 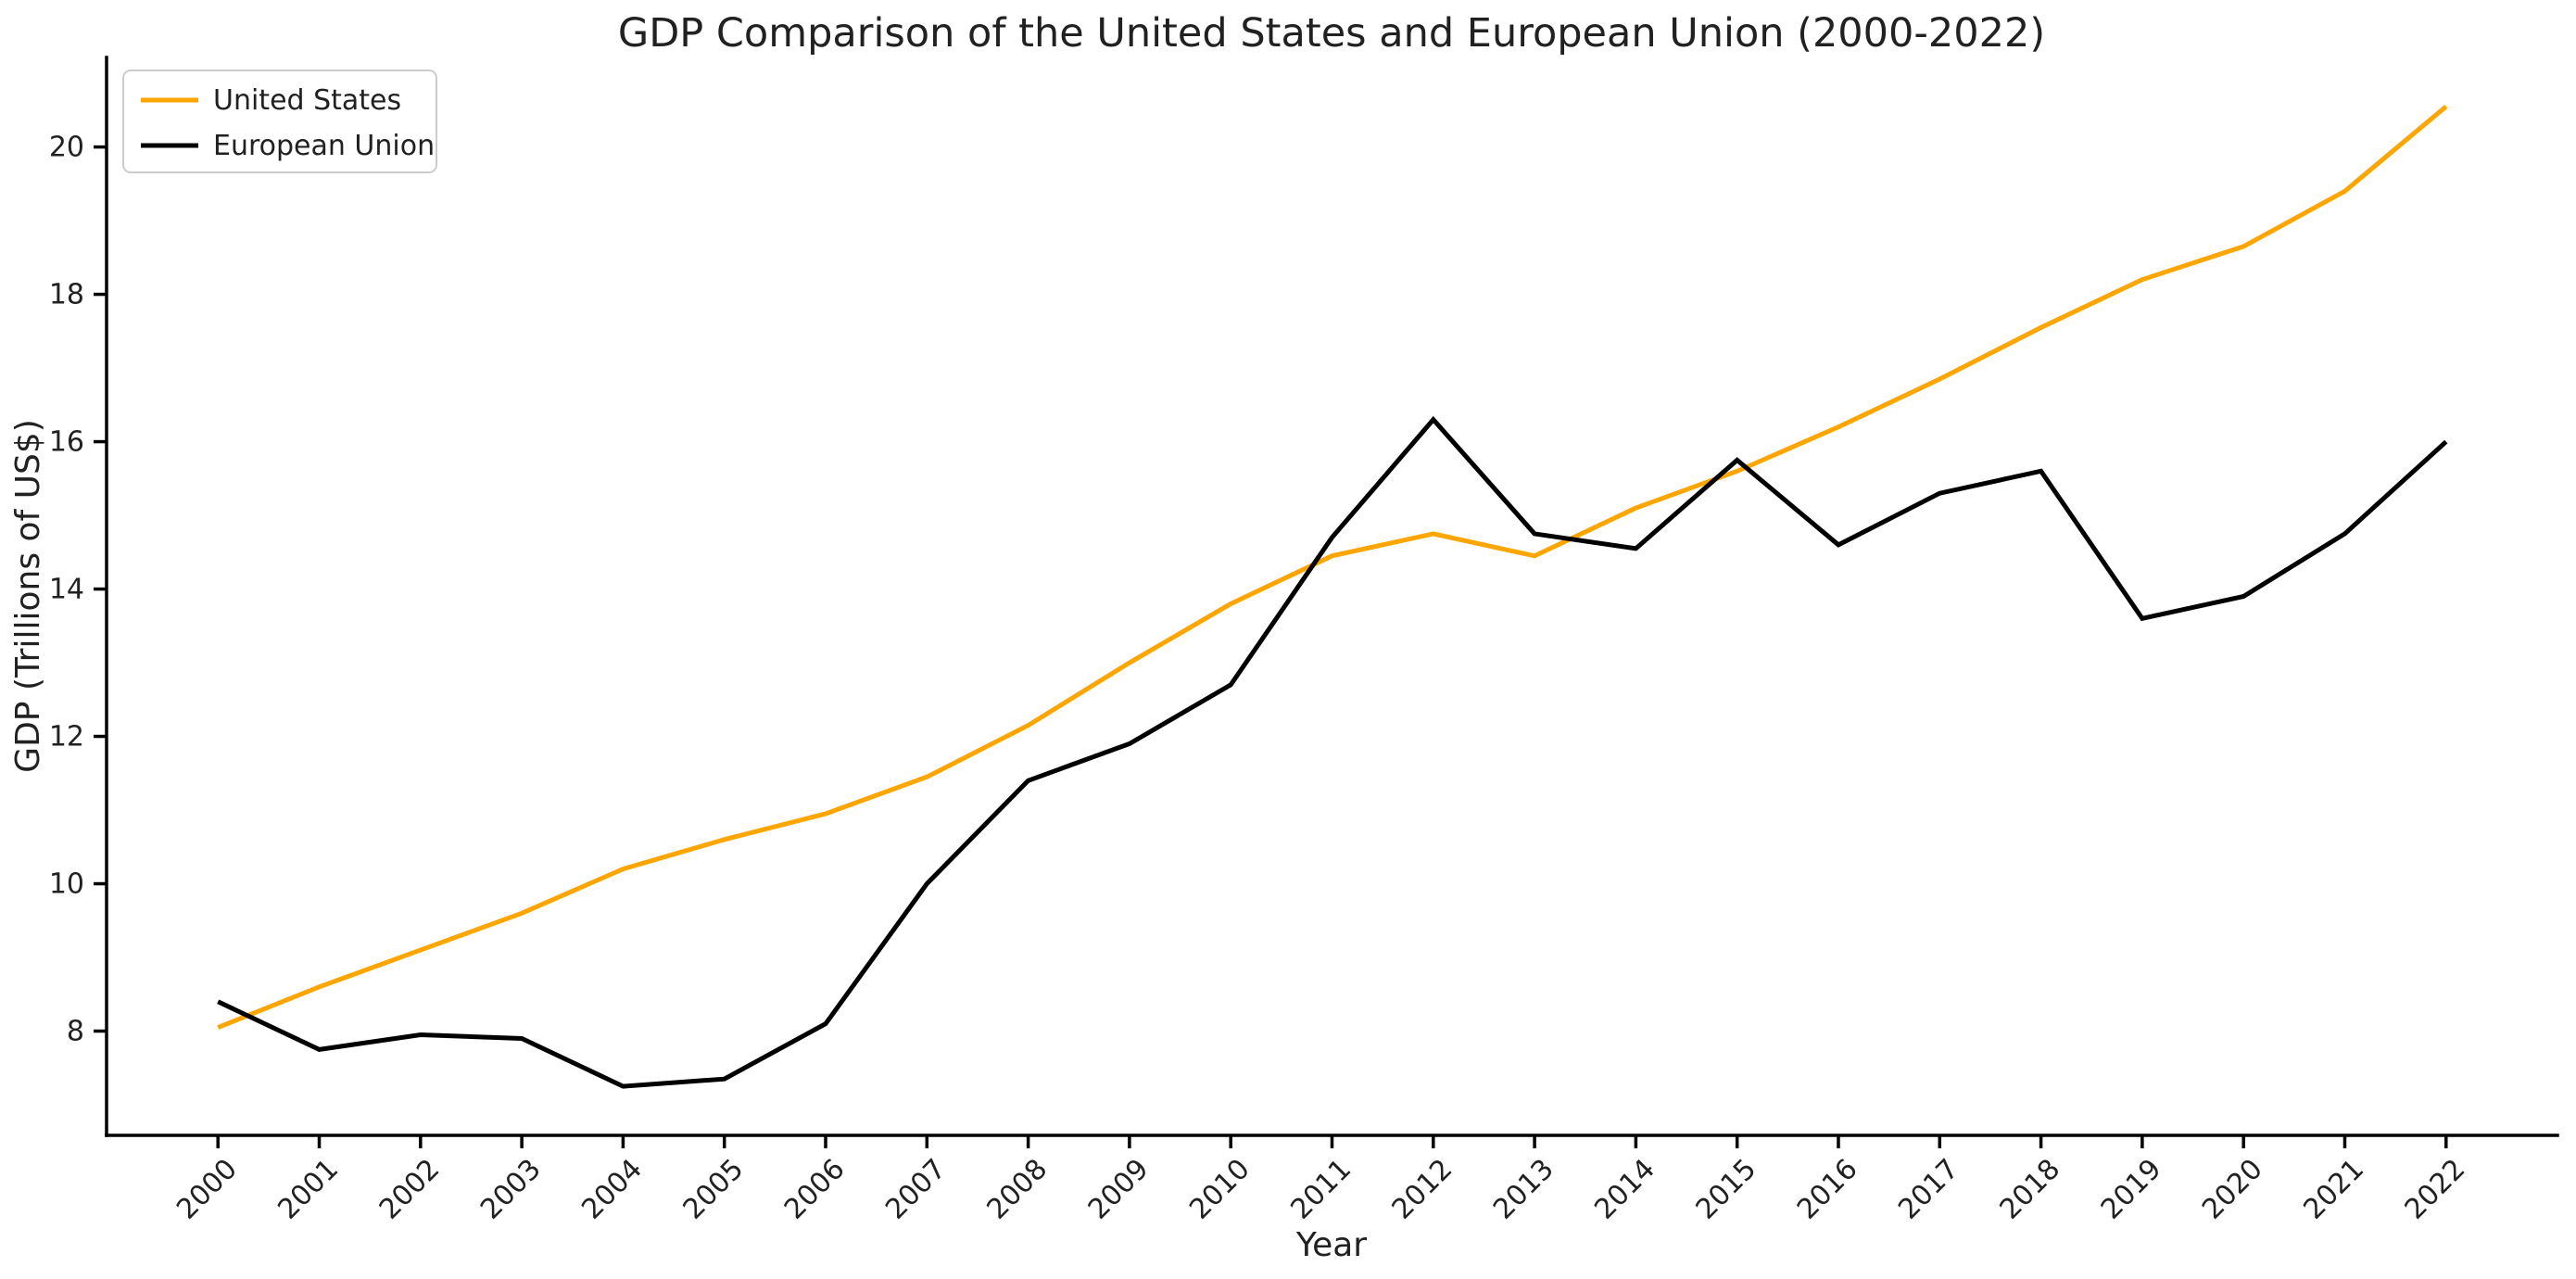 I want to click on legend-item-united-states: United States, so click(x=271, y=100).